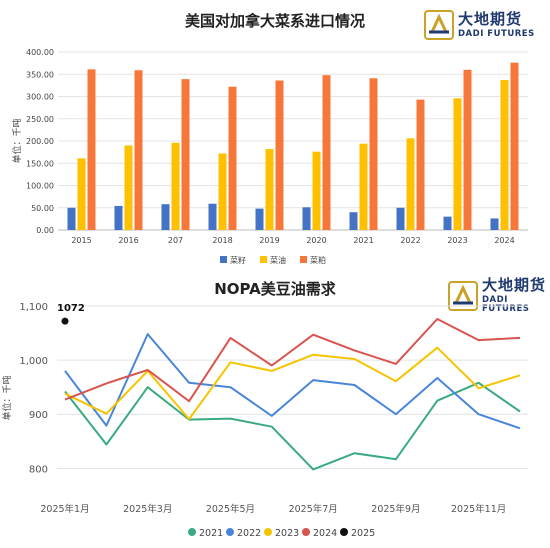 The width and height of the screenshot is (550, 548). Describe the element at coordinates (40, 186) in the screenshot. I see `bar-y-tick-label: 100.00` at that location.